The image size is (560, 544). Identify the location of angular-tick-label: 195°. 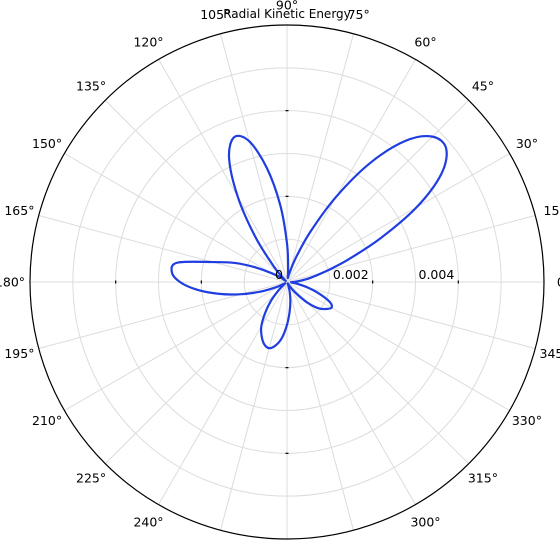
(19, 353).